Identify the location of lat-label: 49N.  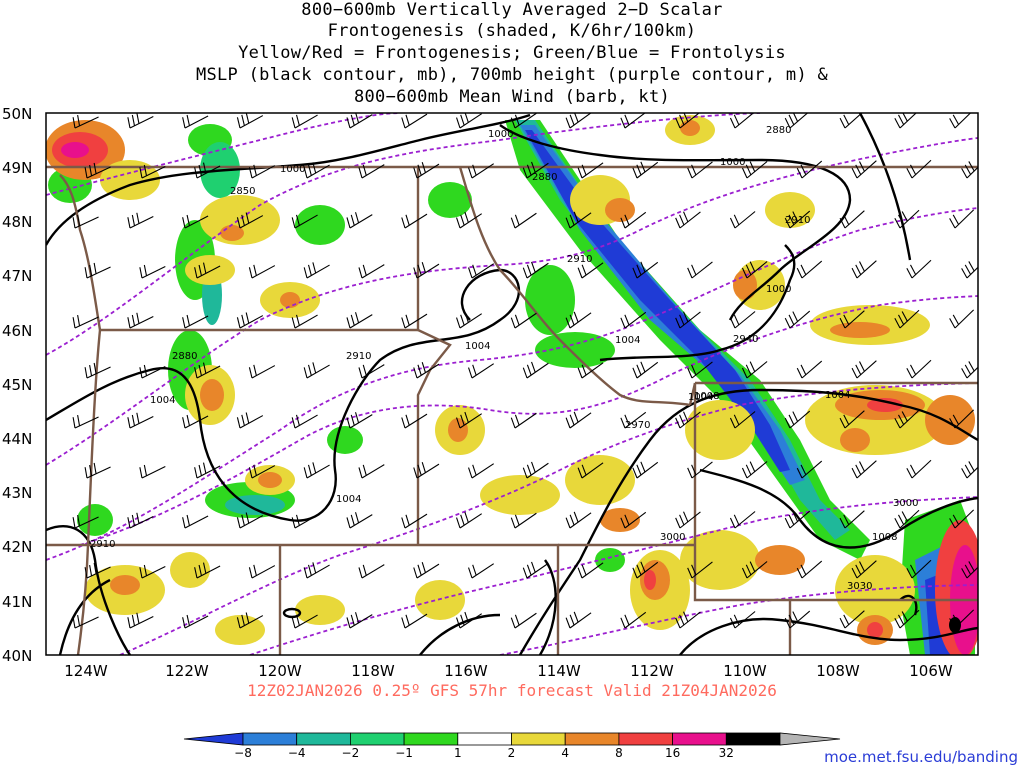
(17, 168).